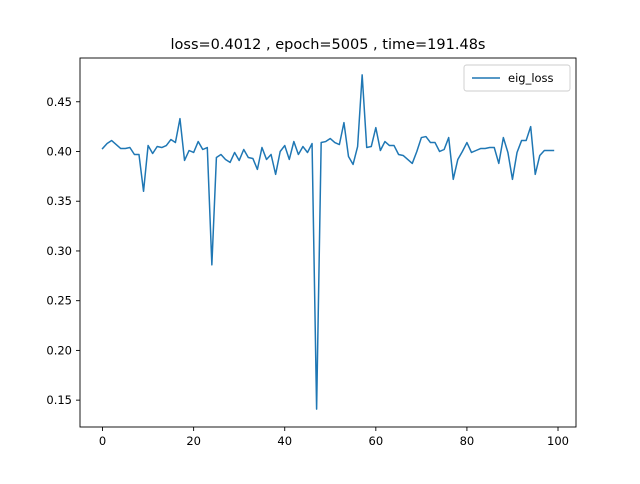  What do you see at coordinates (328, 45) in the screenshot?
I see `chart-title: loss=0.4012 , epoch=5005 , time=191.48s` at bounding box center [328, 45].